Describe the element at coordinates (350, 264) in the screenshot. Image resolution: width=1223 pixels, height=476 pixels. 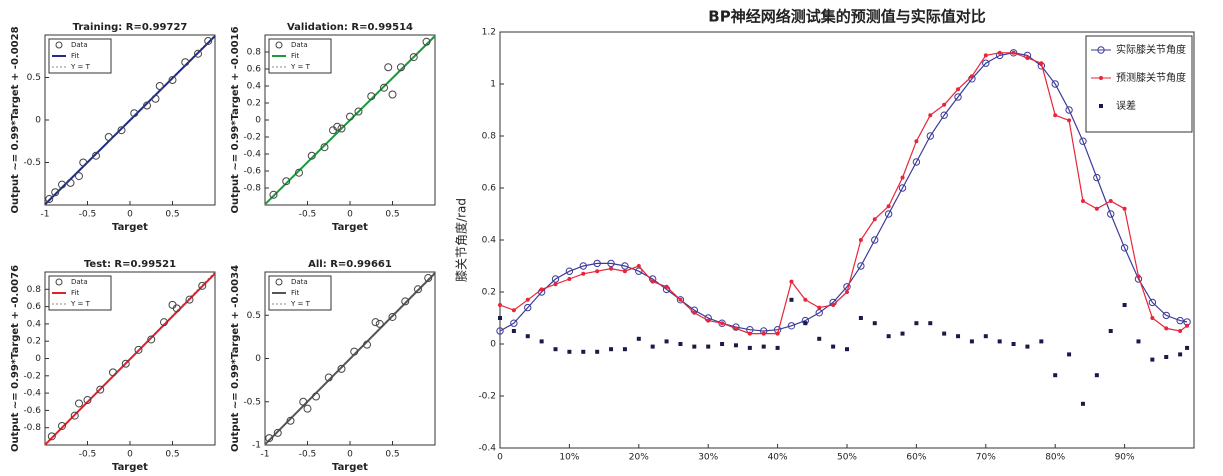
I see `chart-title: All: R=0.99661` at that location.